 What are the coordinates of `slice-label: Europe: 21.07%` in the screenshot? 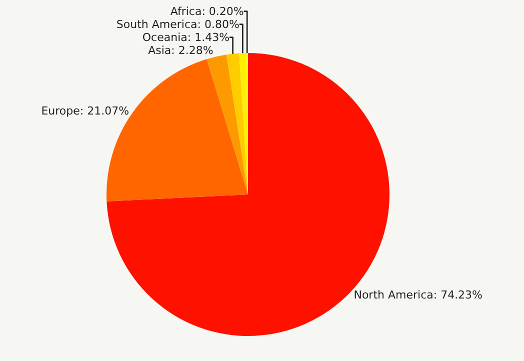 It's located at (85, 111).